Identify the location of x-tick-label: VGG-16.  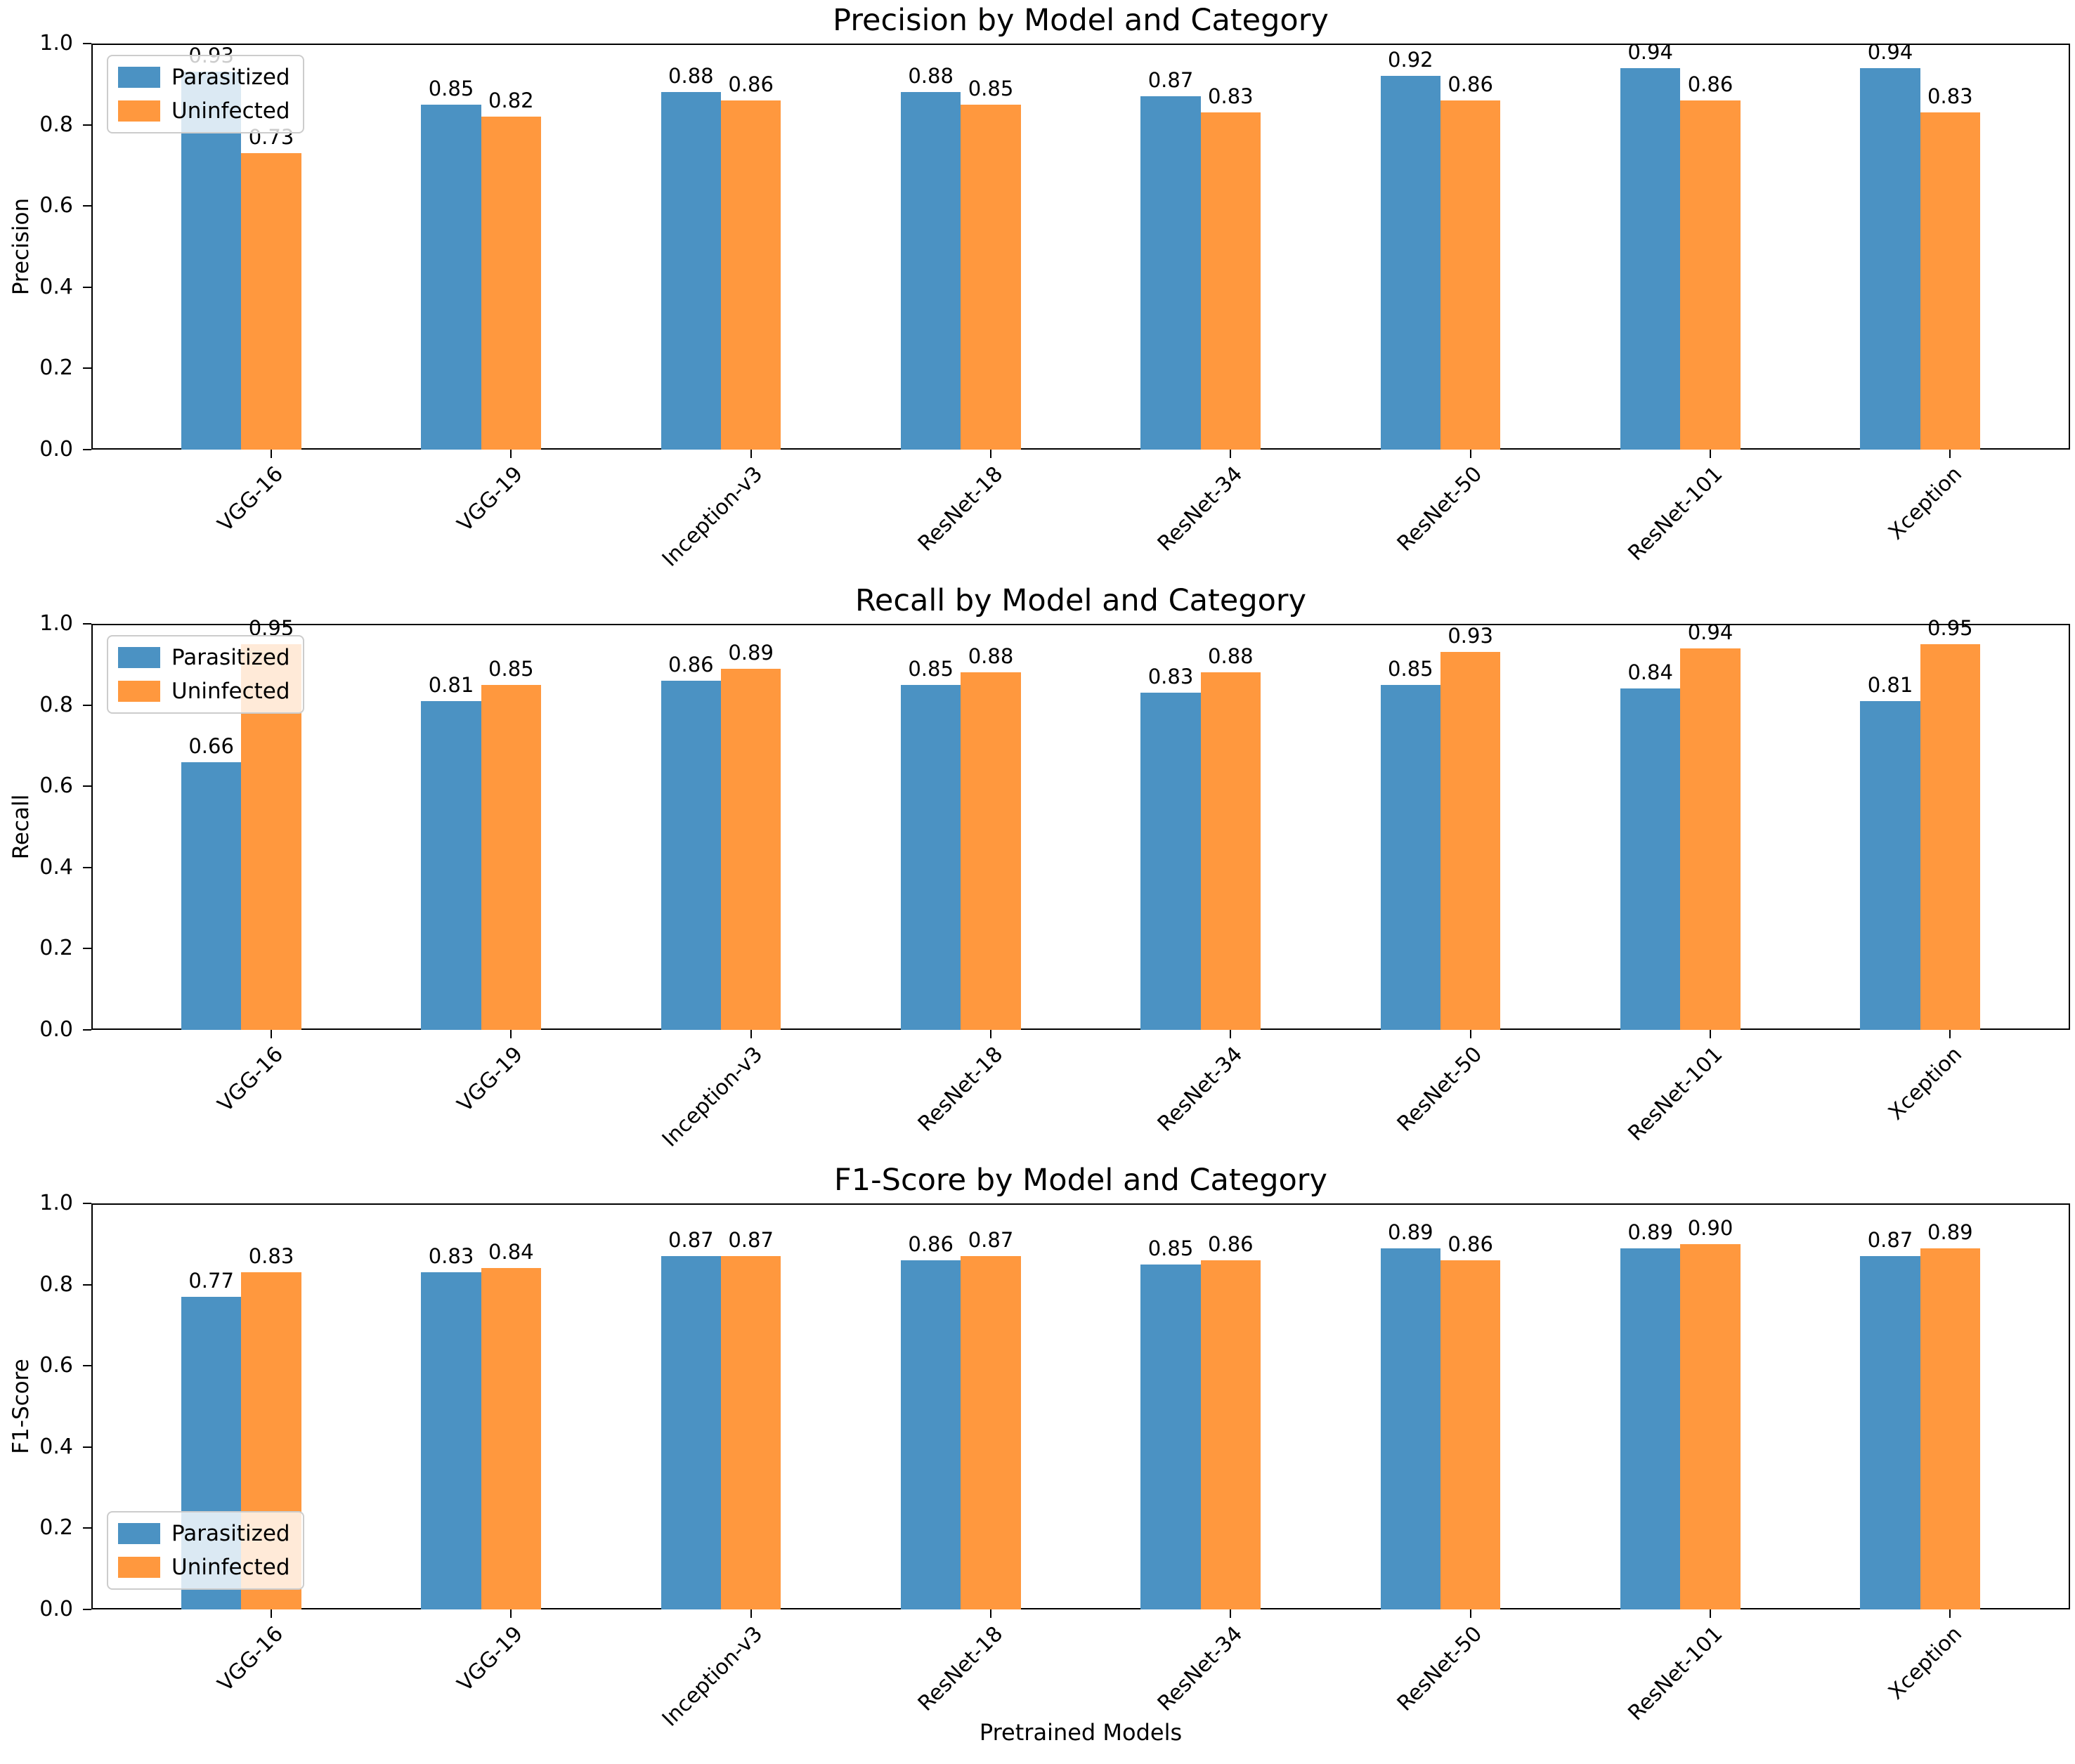
(251, 1080).